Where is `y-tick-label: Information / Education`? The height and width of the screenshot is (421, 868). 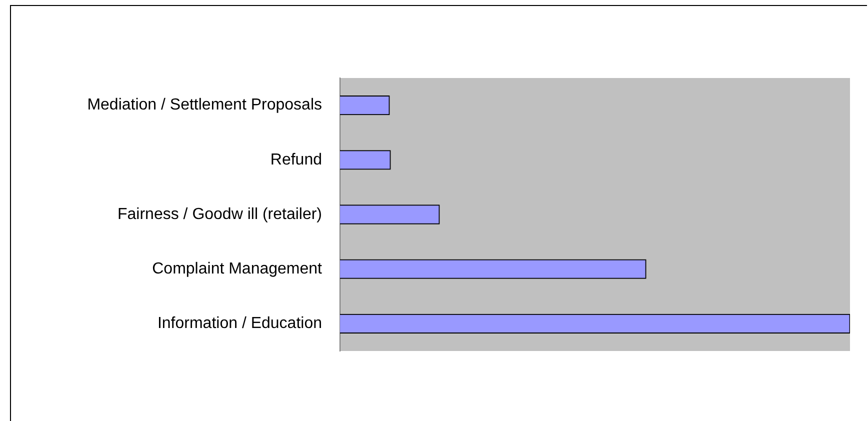
y-tick-label: Information / Education is located at coordinates (239, 323).